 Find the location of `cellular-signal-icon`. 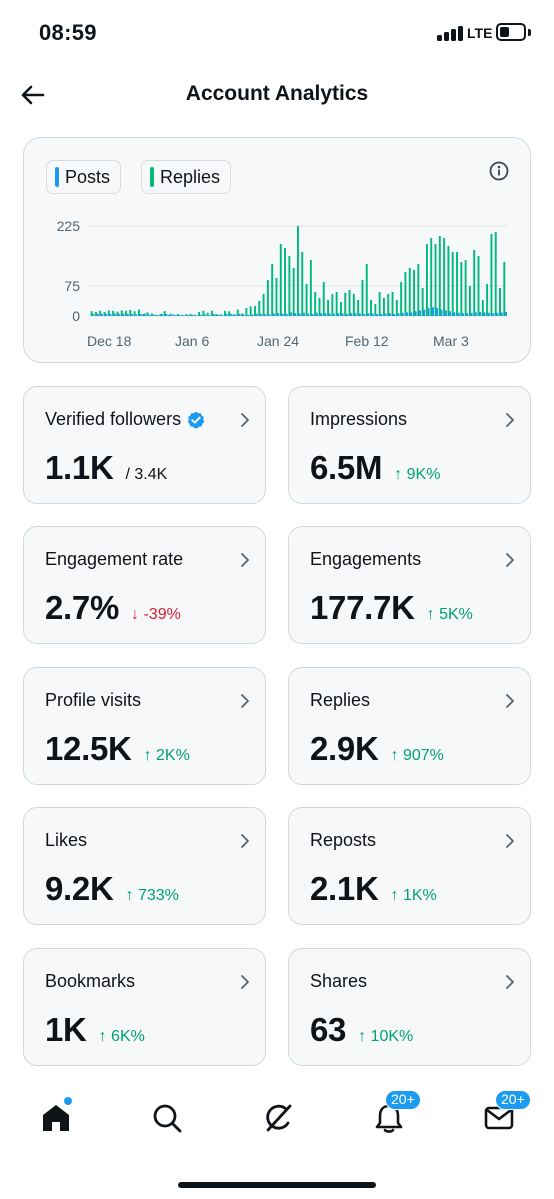

cellular-signal-icon is located at coordinates (450, 33).